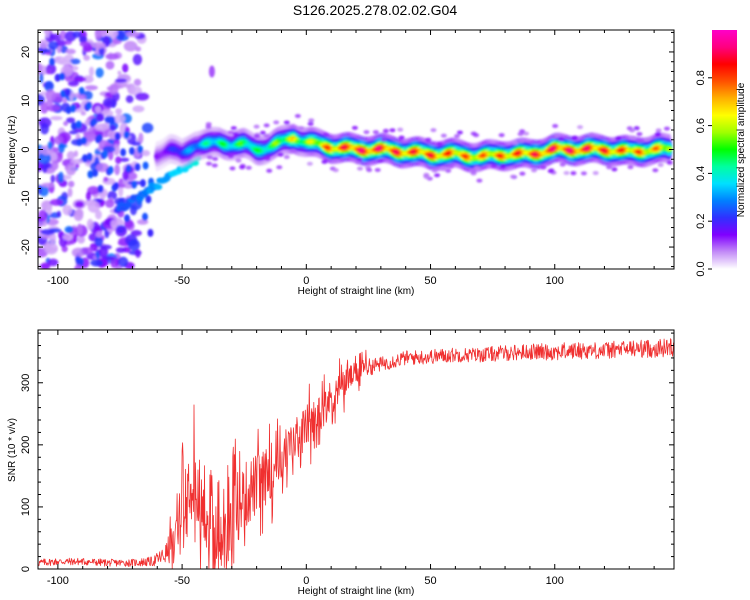 This screenshot has width=750, height=600. Describe the element at coordinates (26, 198) in the screenshot. I see `y-tick-label: -10` at that location.